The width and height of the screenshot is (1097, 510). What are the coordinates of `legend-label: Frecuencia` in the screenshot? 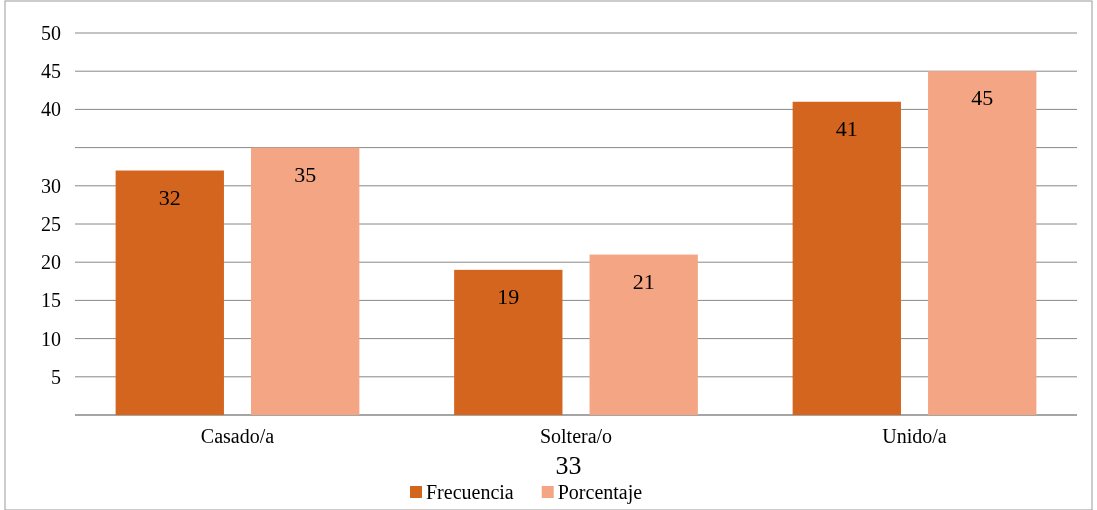 It's located at (470, 492).